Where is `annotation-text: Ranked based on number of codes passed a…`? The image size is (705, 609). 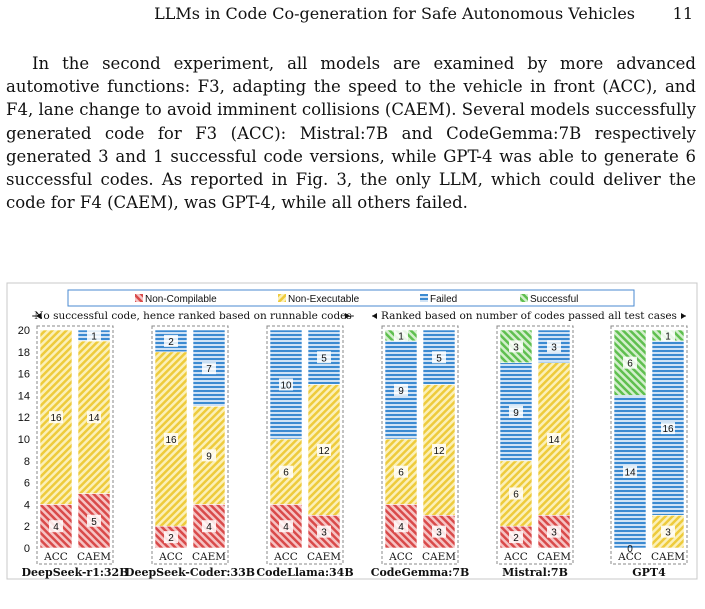
annotation-text: Ranked based on number of codes passed a… is located at coordinates (529, 316).